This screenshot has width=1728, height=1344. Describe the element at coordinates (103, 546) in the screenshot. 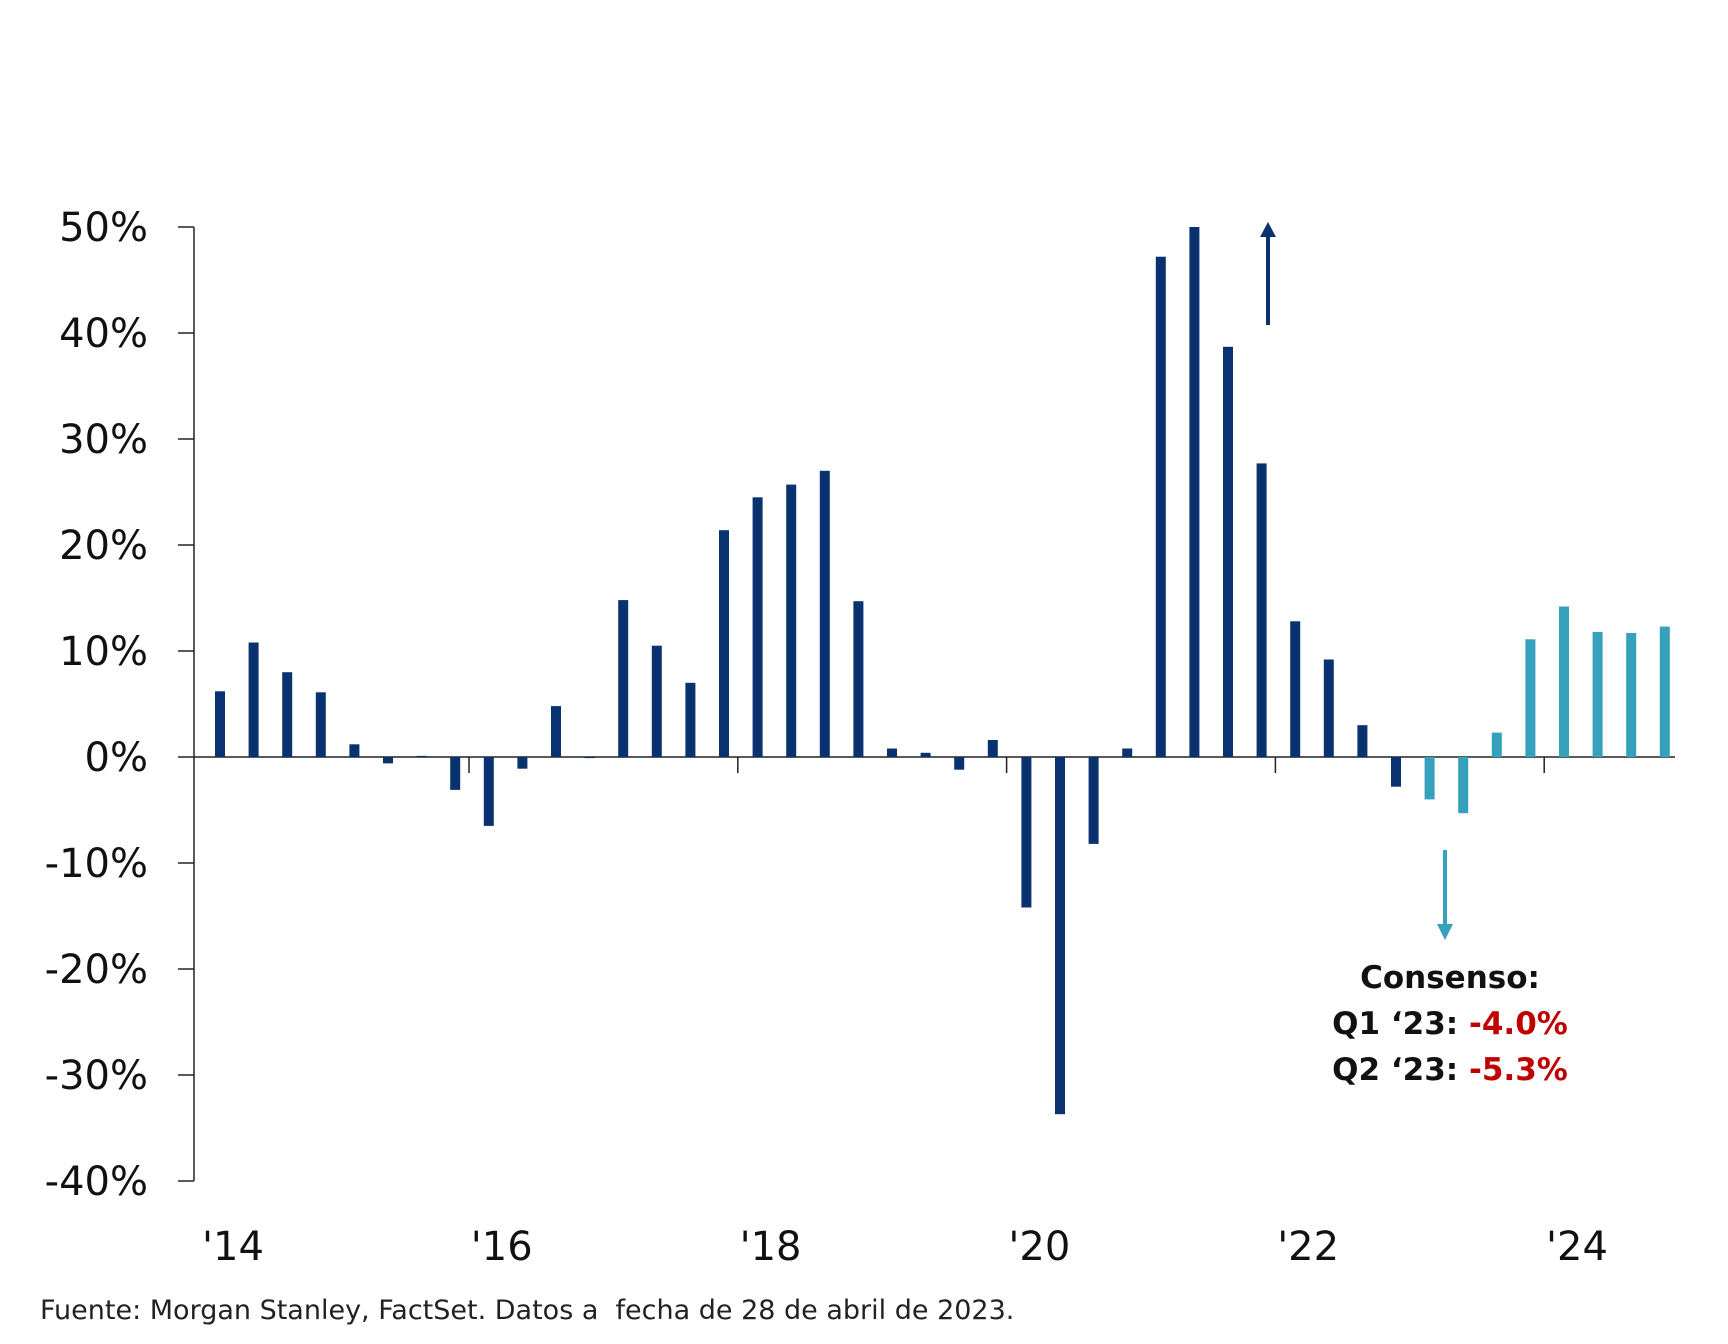

I see `y-tick-label: 20%` at that location.